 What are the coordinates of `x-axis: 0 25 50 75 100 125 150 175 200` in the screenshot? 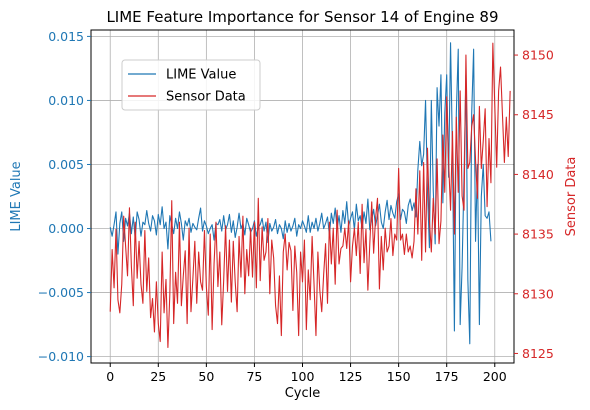 It's located at (306, 373).